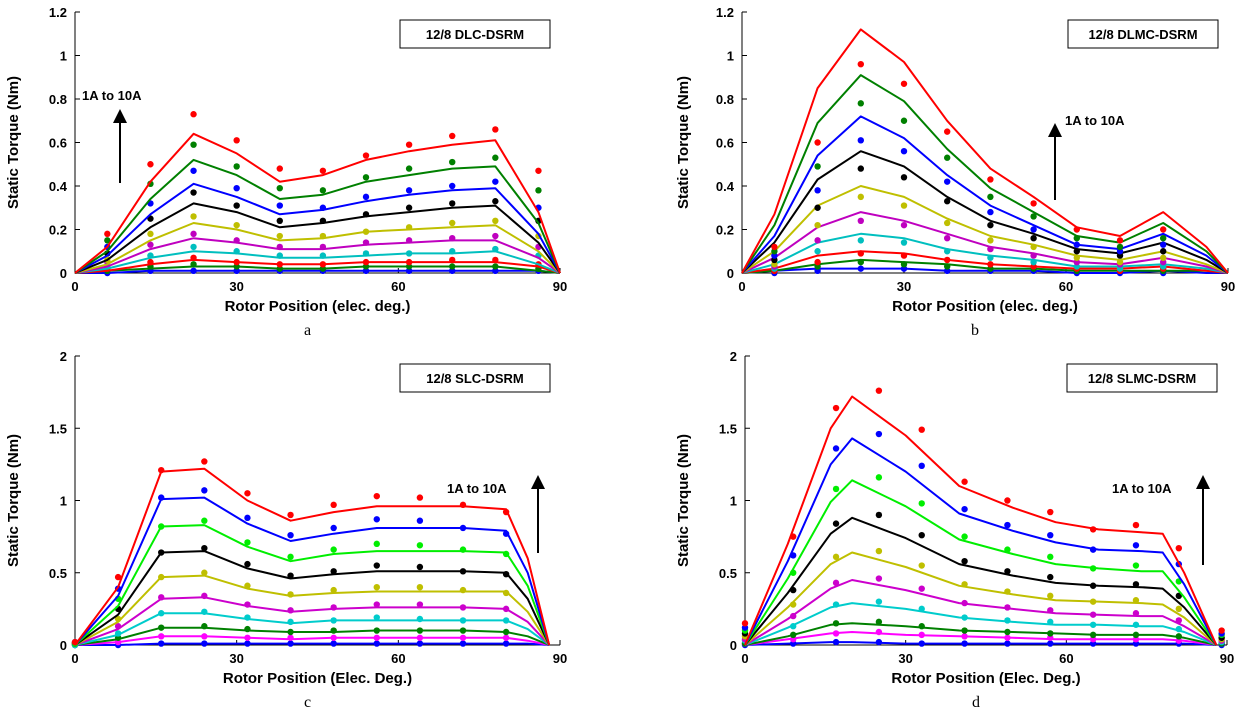 This screenshot has height=726, width=1244. What do you see at coordinates (58, 99) in the screenshot?
I see `y-tick-label: 0.8` at bounding box center [58, 99].